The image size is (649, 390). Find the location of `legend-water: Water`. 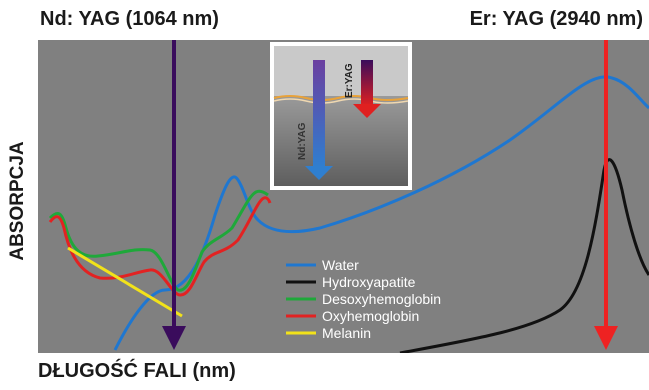

legend-water: Water is located at coordinates (340, 265).